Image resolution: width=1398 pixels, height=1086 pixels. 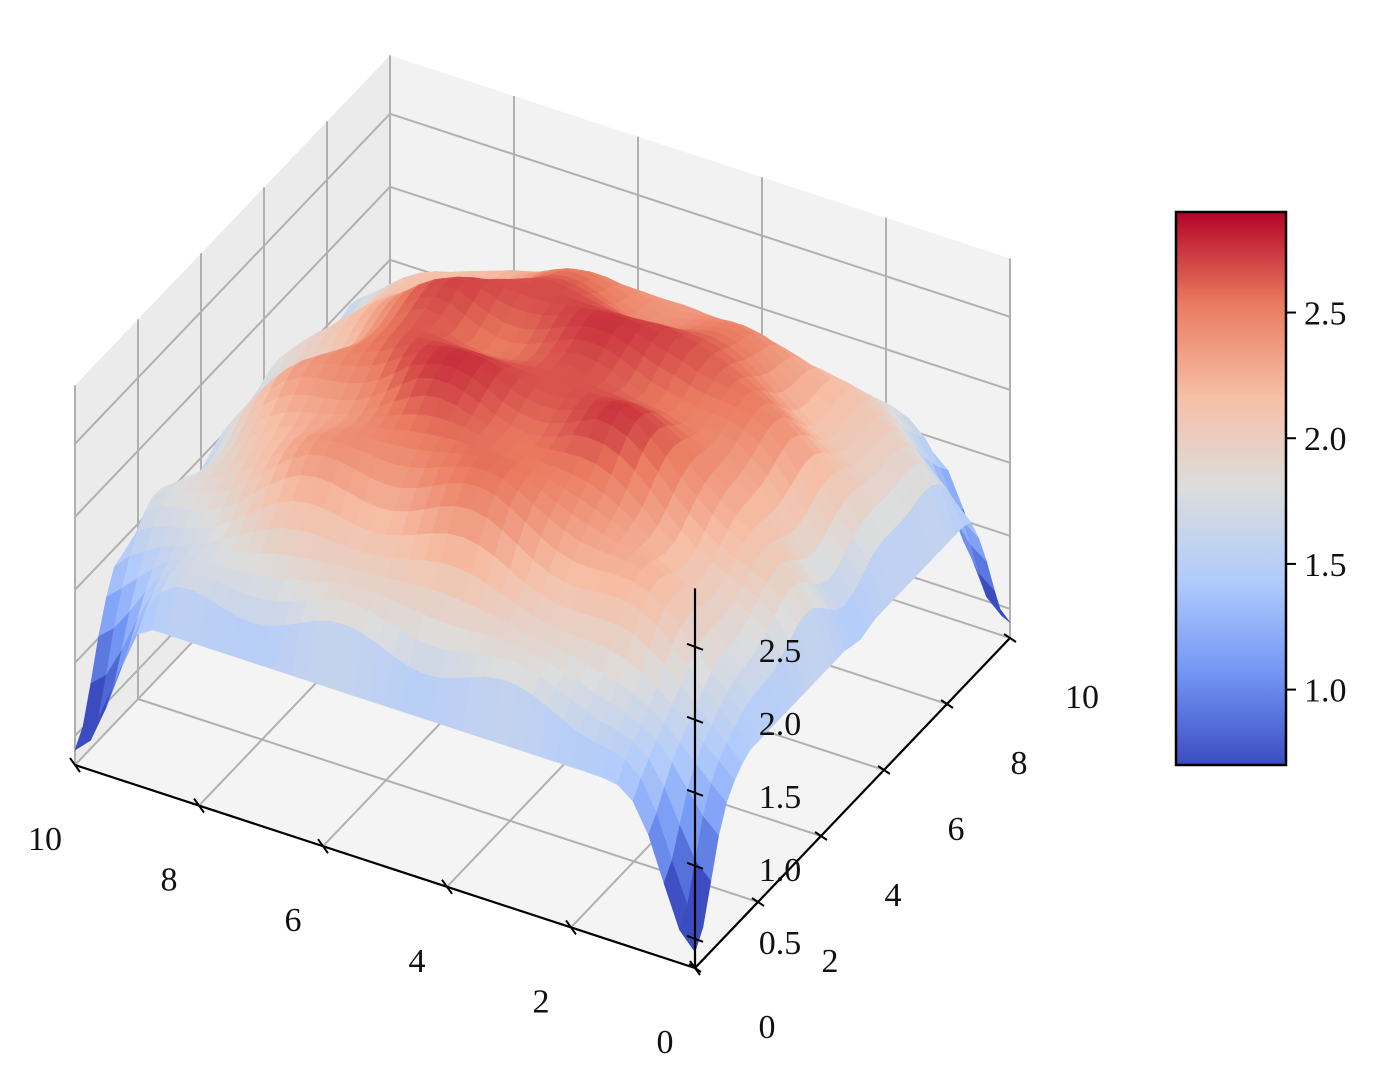 I want to click on z-tick-label: 0.5, so click(x=780, y=943).